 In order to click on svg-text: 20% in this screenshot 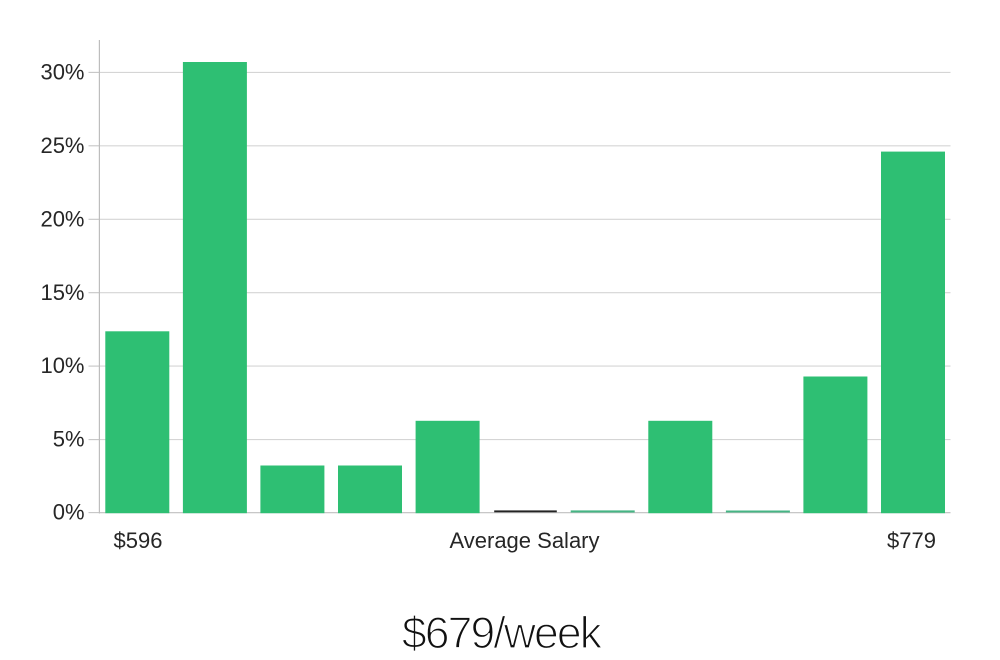, I will do `click(62, 218)`.